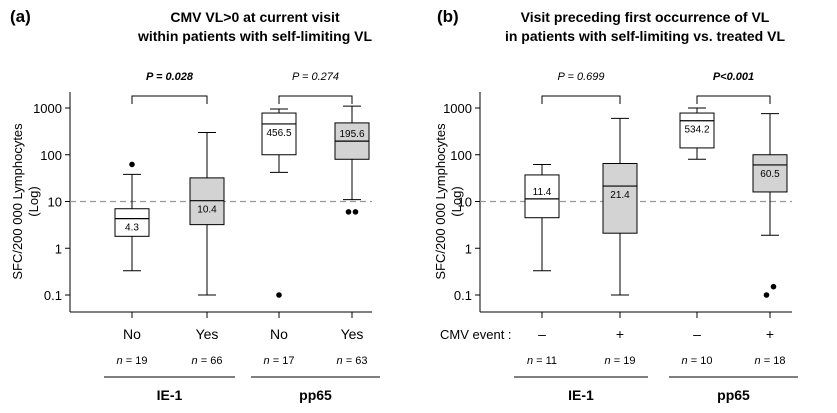 The width and height of the screenshot is (837, 413). What do you see at coordinates (542, 361) in the screenshot?
I see `n-label: n = 11` at bounding box center [542, 361].